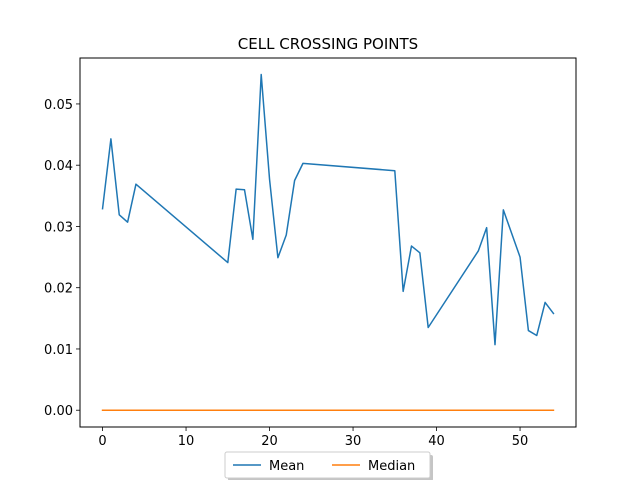 The height and width of the screenshot is (480, 640). I want to click on x-tick-label: 30, so click(353, 441).